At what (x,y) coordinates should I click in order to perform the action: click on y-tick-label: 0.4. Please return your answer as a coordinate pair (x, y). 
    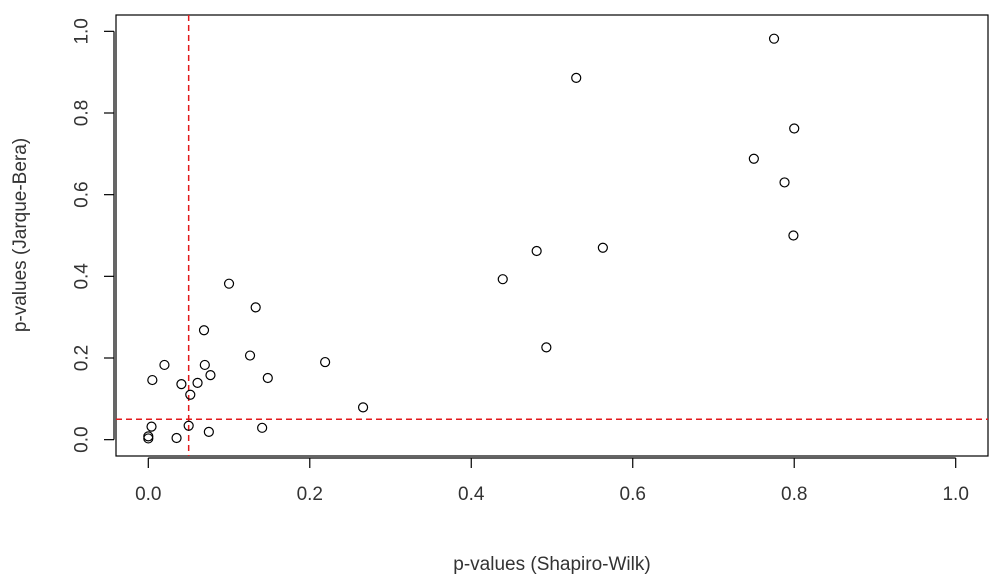
    Looking at the image, I should click on (82, 276).